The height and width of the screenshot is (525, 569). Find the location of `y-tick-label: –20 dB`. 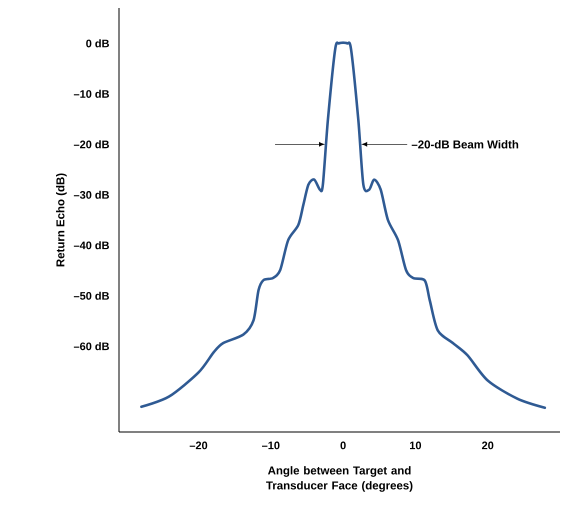

y-tick-label: –20 dB is located at coordinates (91, 144).